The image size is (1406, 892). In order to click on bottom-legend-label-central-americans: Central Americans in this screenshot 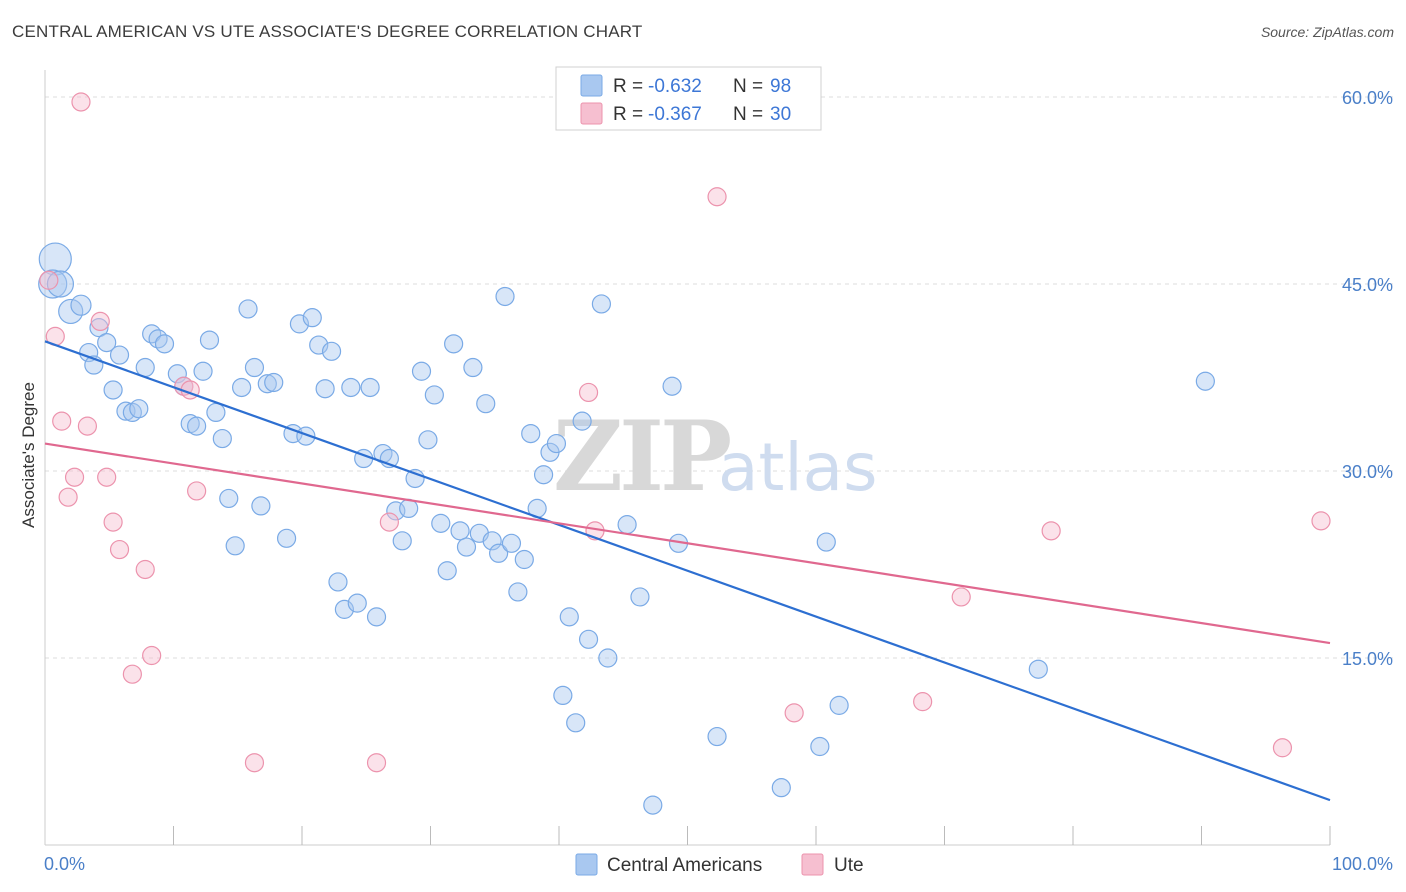, I will do `click(684, 865)`.